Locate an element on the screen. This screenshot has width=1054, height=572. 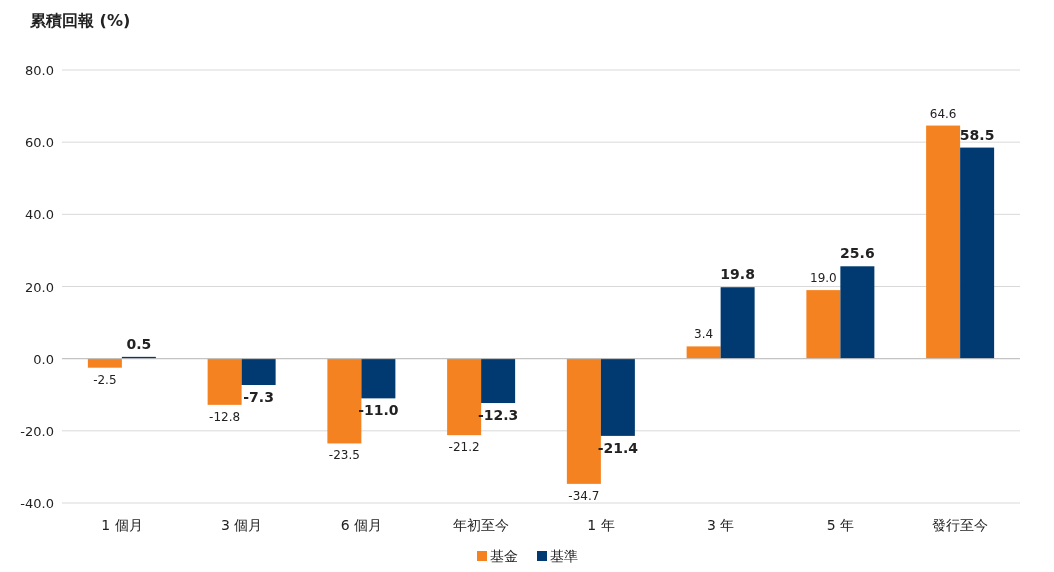
x-tick-label: 1 個月 is located at coordinates (122, 525).